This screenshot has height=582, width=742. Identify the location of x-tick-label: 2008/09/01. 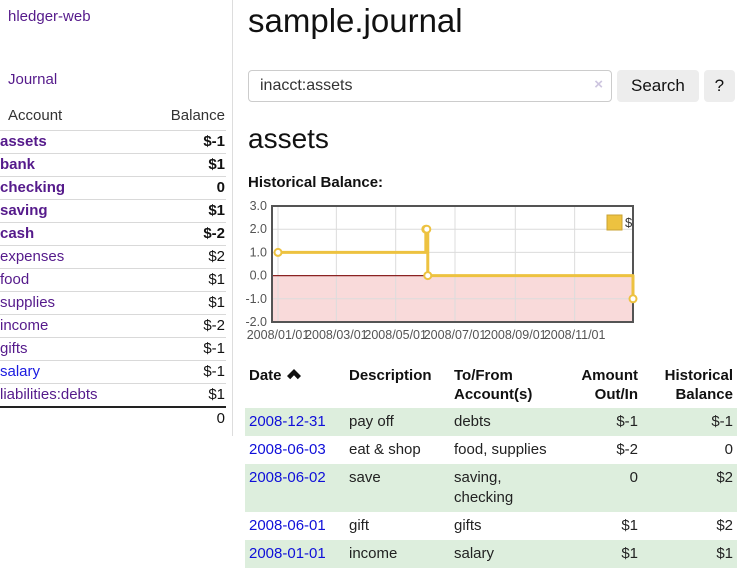
(515, 335).